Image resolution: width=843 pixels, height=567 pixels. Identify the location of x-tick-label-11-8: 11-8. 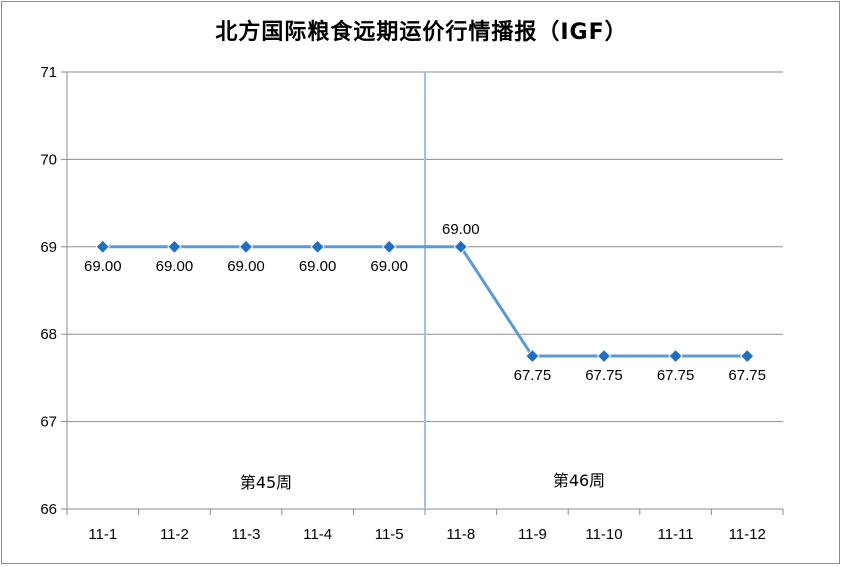
(460, 534).